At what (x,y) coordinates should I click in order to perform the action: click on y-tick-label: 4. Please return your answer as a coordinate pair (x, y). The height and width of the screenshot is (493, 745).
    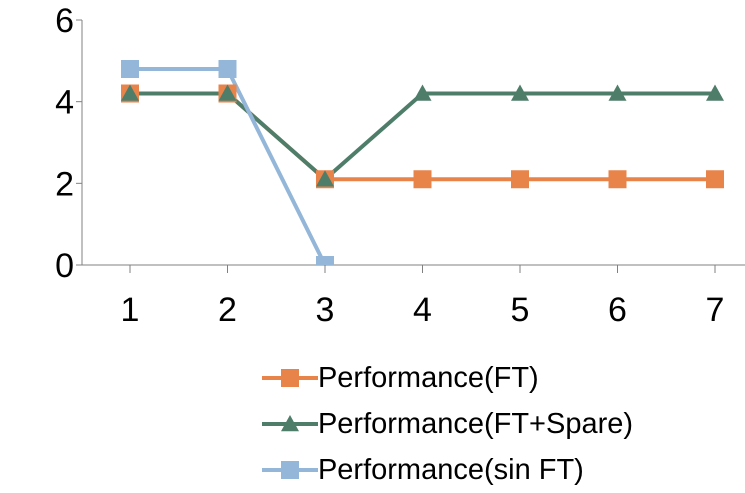
    Looking at the image, I should click on (64, 103).